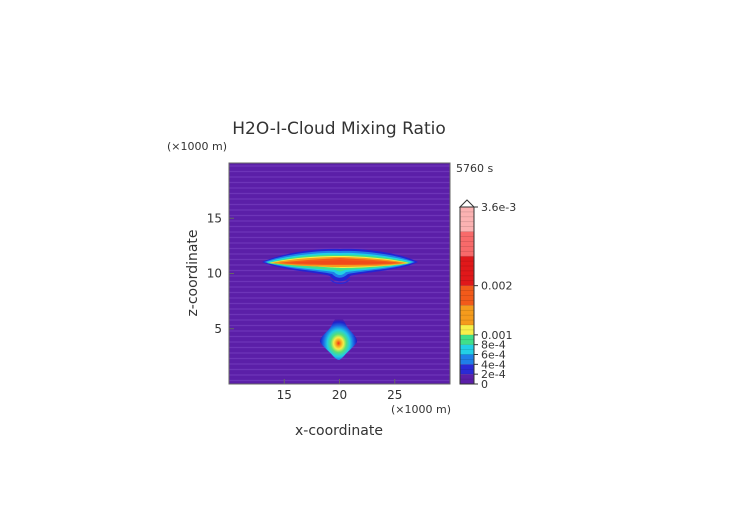 Image resolution: width=752 pixels, height=532 pixels. I want to click on y-tick-label: 5, so click(218, 329).